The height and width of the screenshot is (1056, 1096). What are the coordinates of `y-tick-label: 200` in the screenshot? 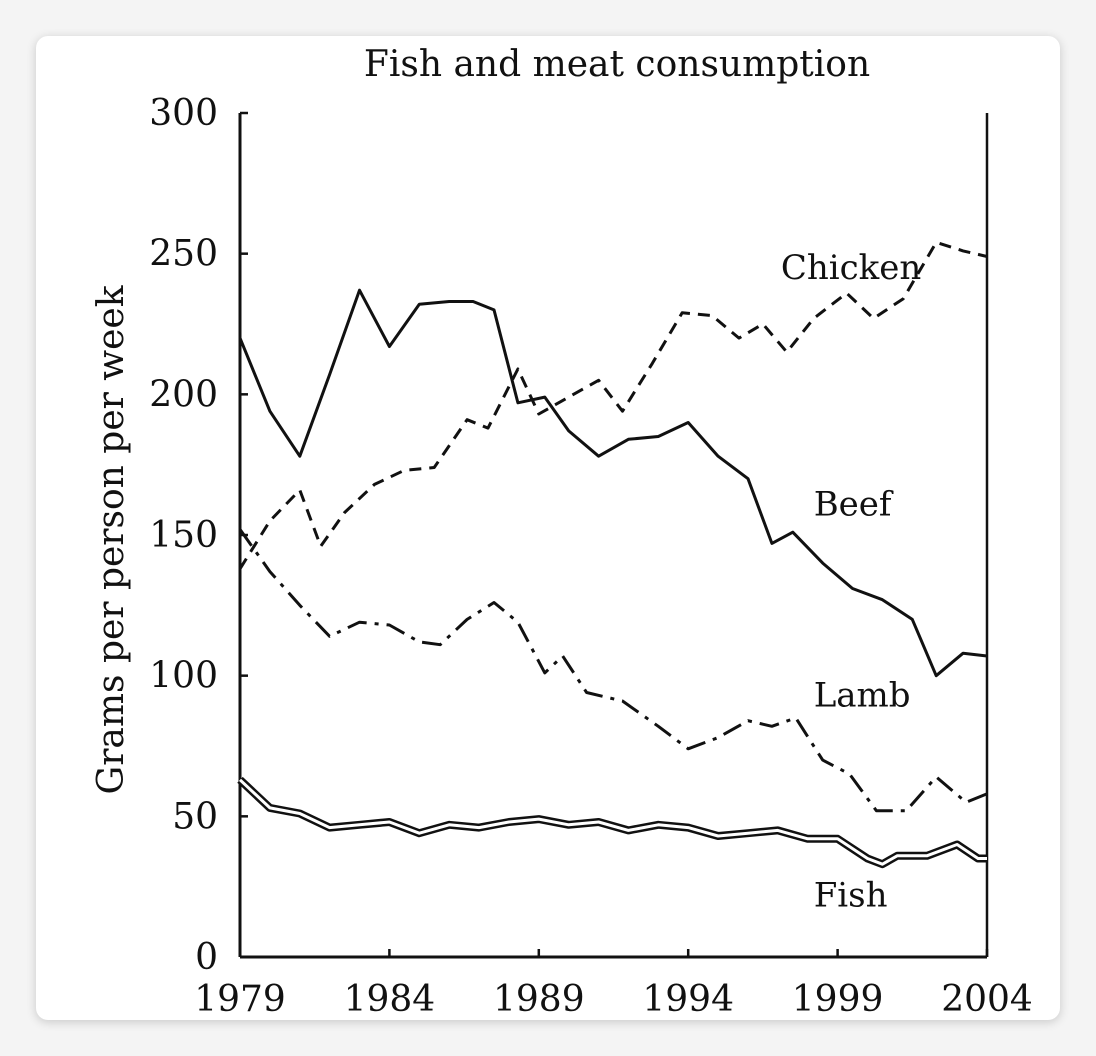 It's located at (183, 394).